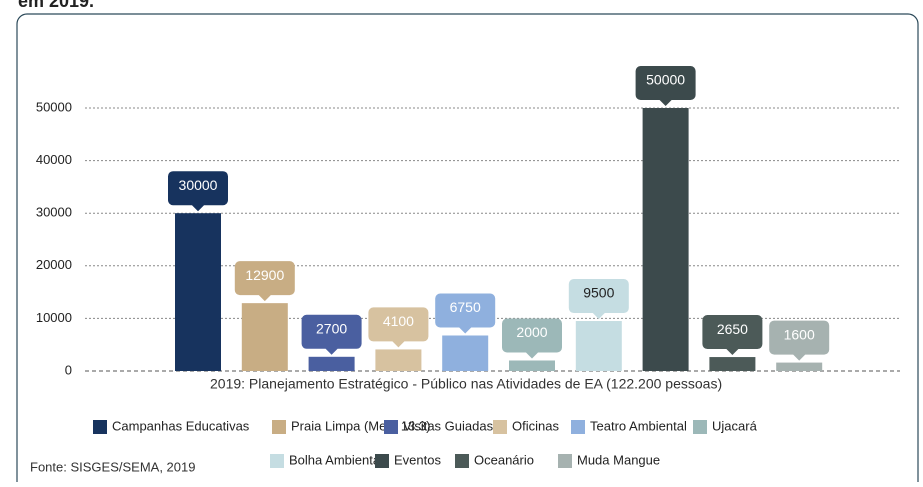  Describe the element at coordinates (68, 369) in the screenshot. I see `y-tick-label: 0` at that location.